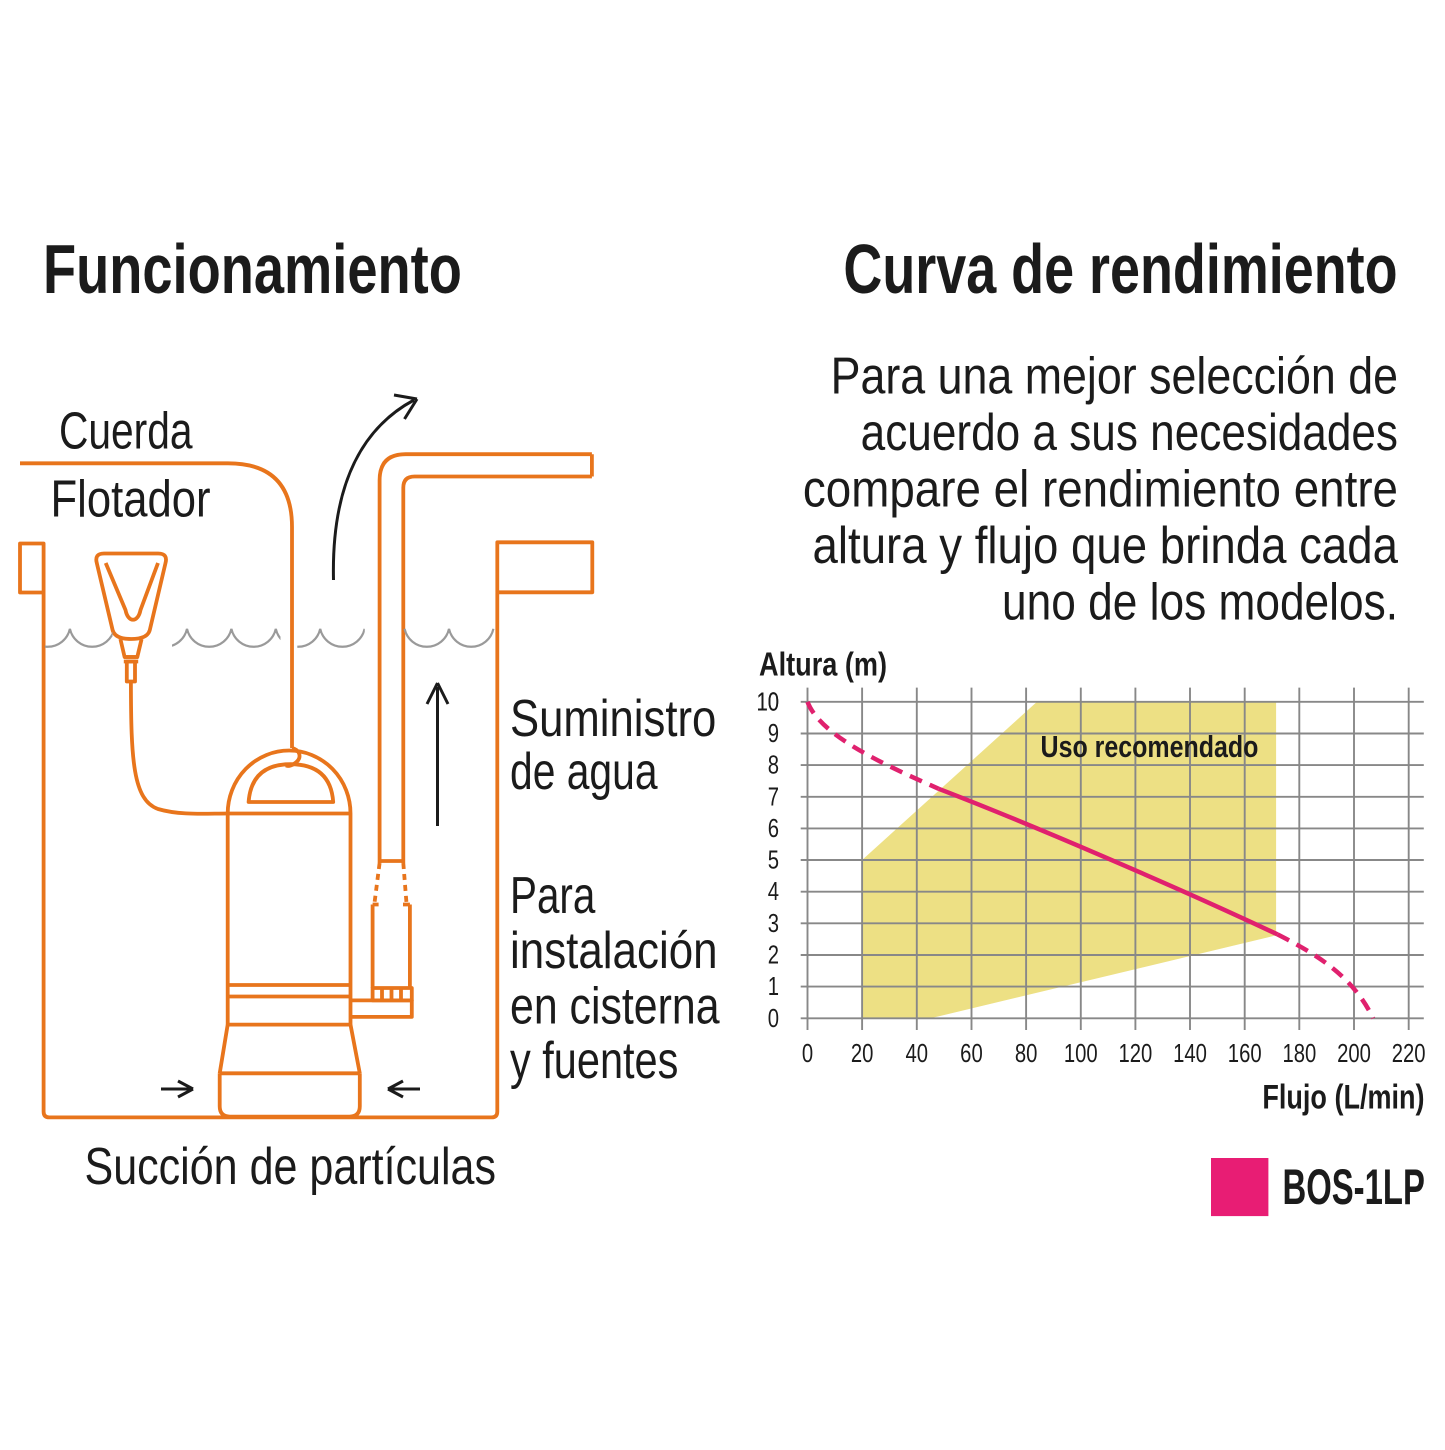 The width and height of the screenshot is (1445, 1450). What do you see at coordinates (971, 1053) in the screenshot?
I see `svg-text: 60` at bounding box center [971, 1053].